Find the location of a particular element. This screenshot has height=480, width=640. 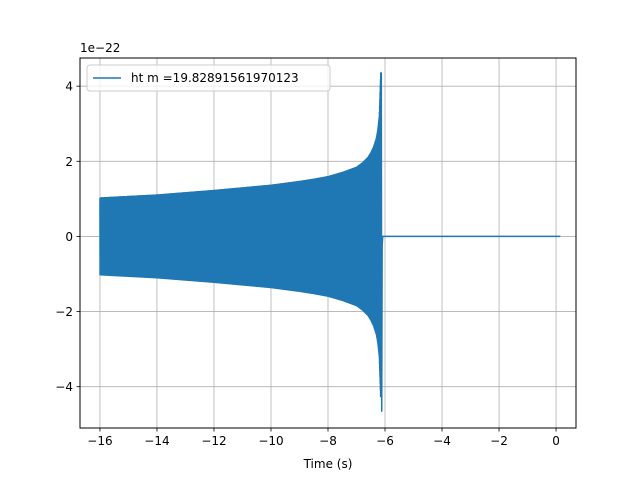

legend: ht m =19.82891561970123 is located at coordinates (208, 78).